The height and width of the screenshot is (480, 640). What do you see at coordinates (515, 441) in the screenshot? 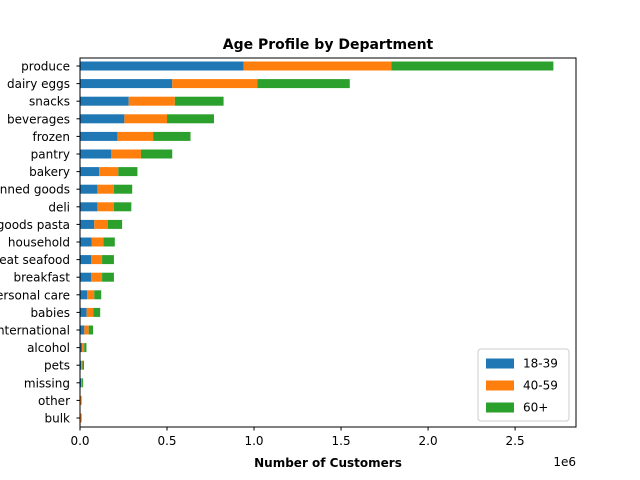
I see `x-tick-label: 2.5` at bounding box center [515, 441].